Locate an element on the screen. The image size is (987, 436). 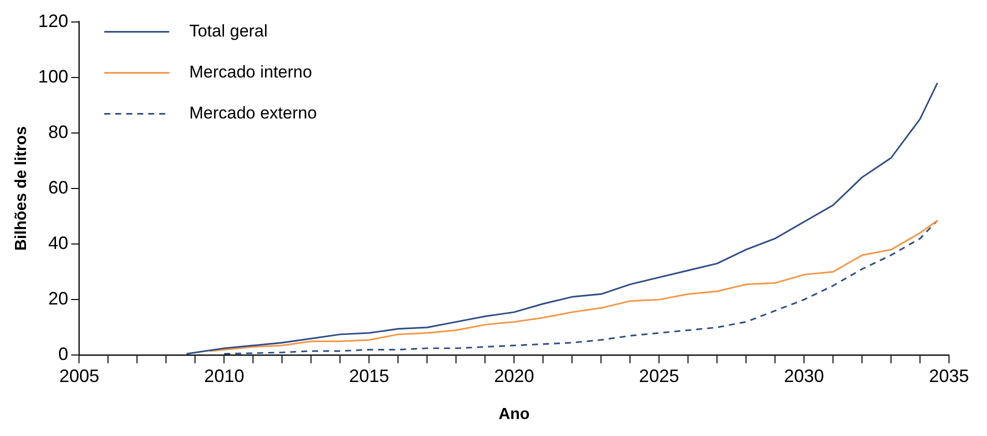
x-axis-title: Ano is located at coordinates (514, 414).